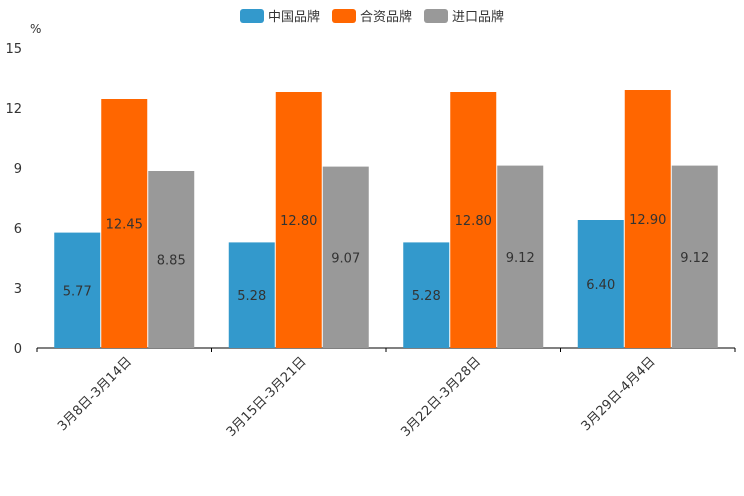 This screenshot has height=496, width=744. I want to click on legend-item-import: 进口品牌, so click(464, 15).